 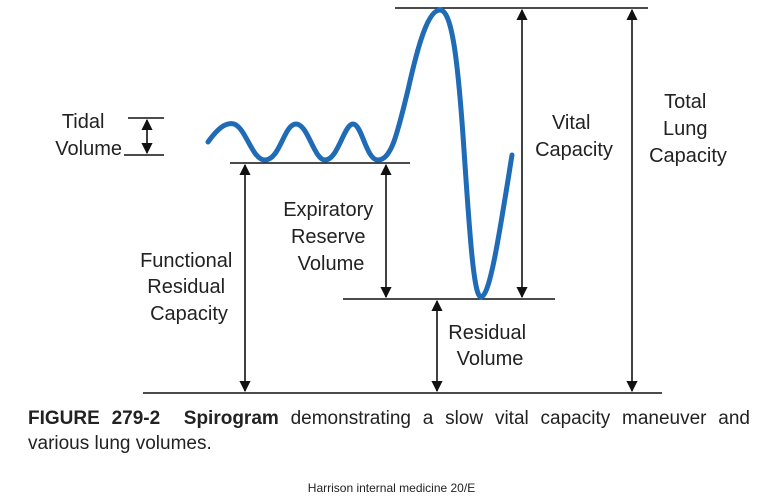 I want to click on tlc-label: Total Lung Capacity, so click(x=688, y=129).